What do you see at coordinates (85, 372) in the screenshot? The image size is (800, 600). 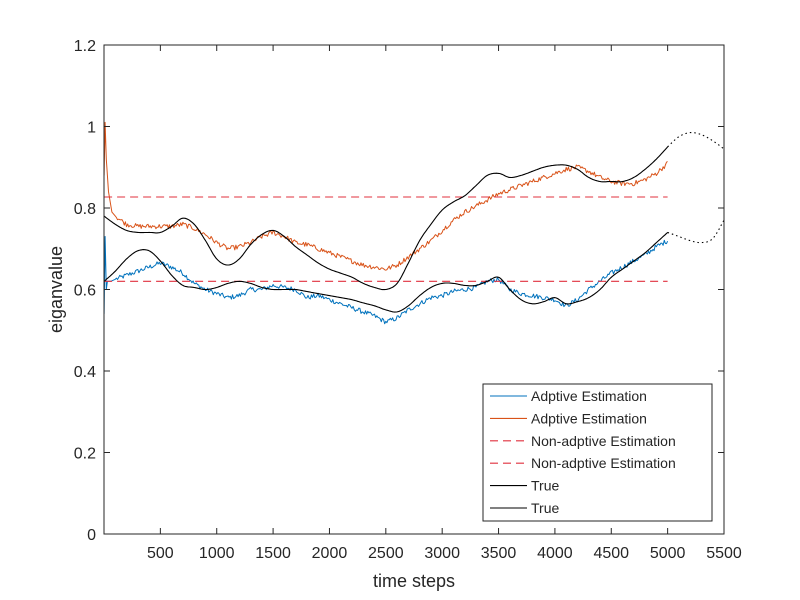 I see `y-tick-label: 0.4` at bounding box center [85, 372].